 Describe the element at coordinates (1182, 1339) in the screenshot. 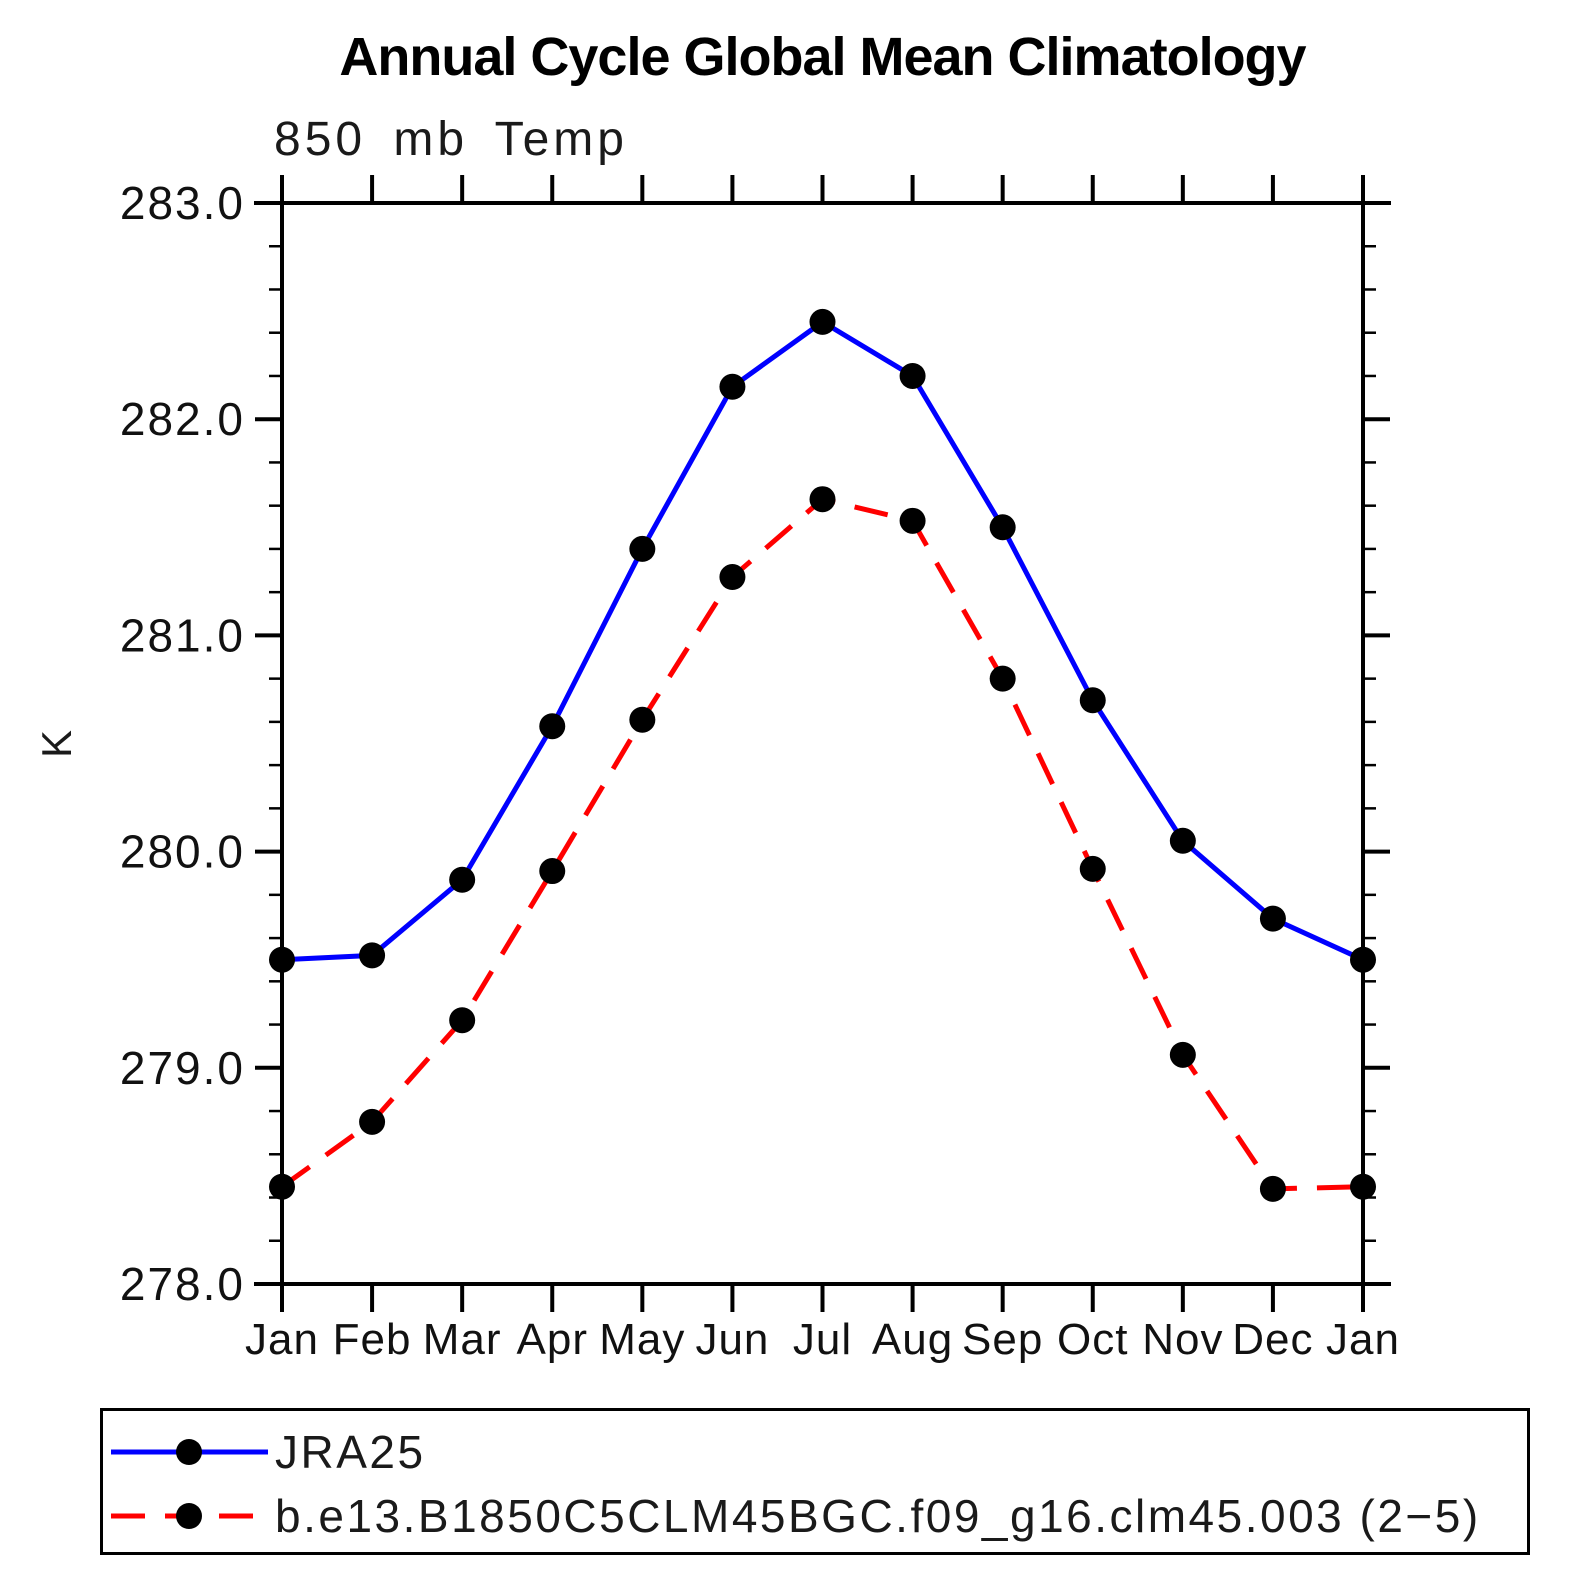

I see `x-tick-label: Nov` at that location.